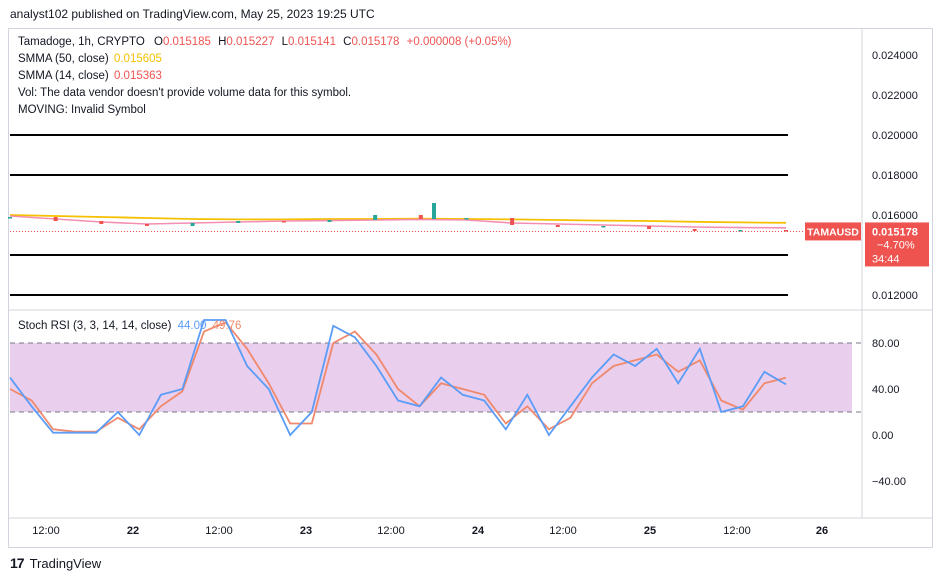  What do you see at coordinates (886, 259) in the screenshot?
I see `timer-tag: 34:44` at bounding box center [886, 259].